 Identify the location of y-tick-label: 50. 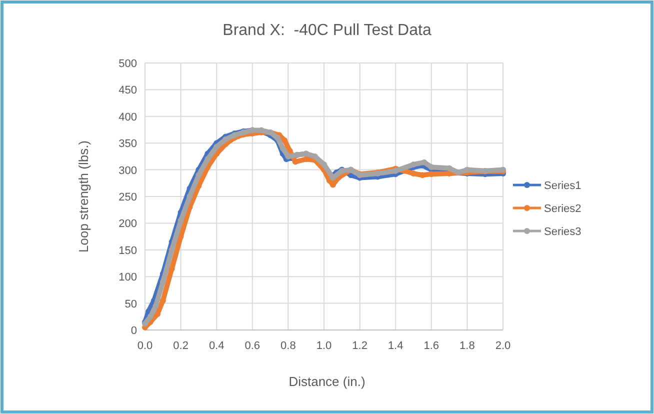
(130, 304).